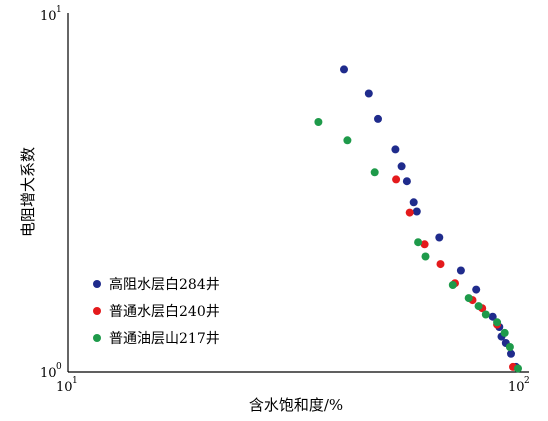 The height and width of the screenshot is (421, 548). What do you see at coordinates (511, 353) in the screenshot?
I see `data-point-s0-p15` at bounding box center [511, 353].